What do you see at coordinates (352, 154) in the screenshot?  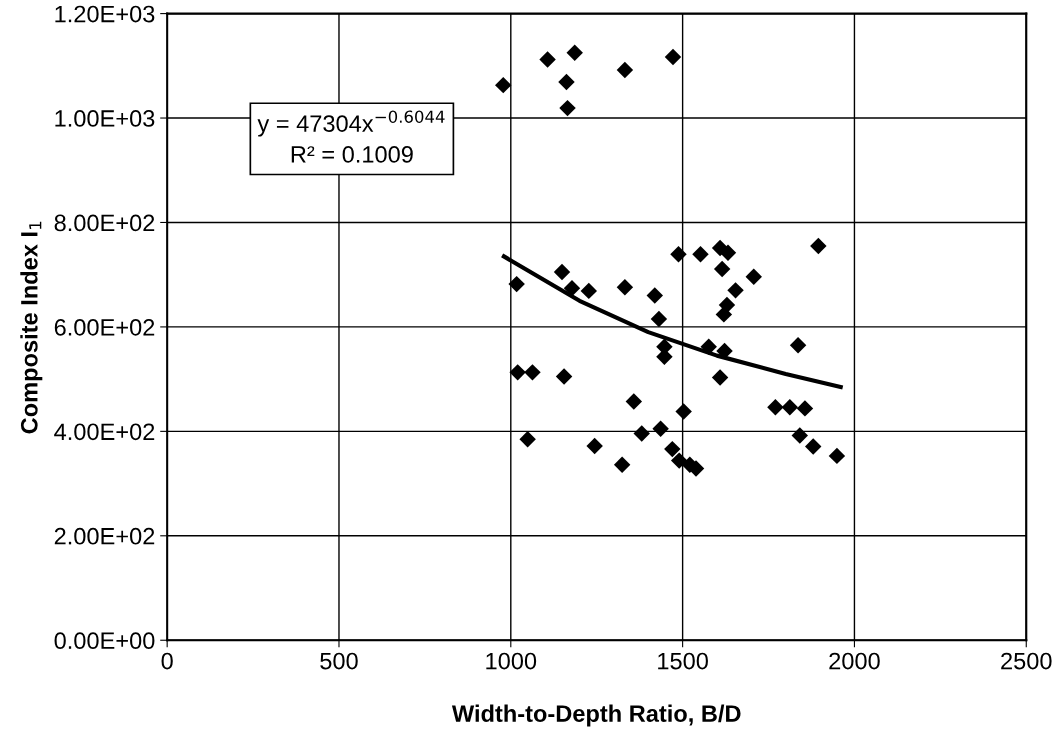 I see `annotation: R² = 0.1009` at bounding box center [352, 154].